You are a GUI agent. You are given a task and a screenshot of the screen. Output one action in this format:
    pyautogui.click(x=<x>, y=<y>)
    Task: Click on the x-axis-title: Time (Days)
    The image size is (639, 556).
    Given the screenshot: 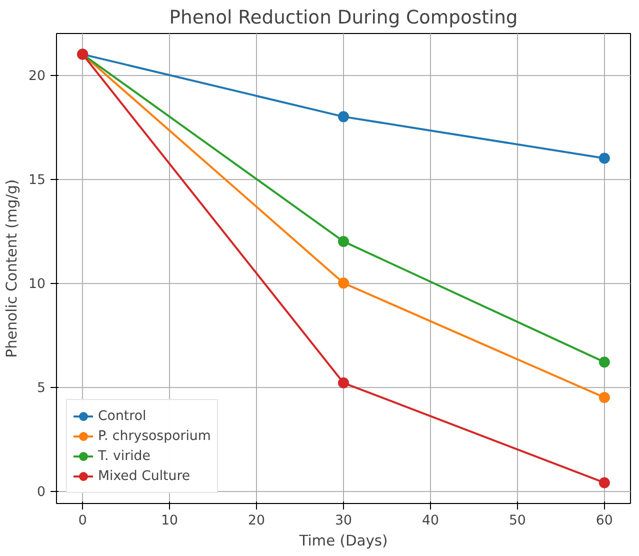 What is the action you would take?
    pyautogui.click(x=343, y=541)
    